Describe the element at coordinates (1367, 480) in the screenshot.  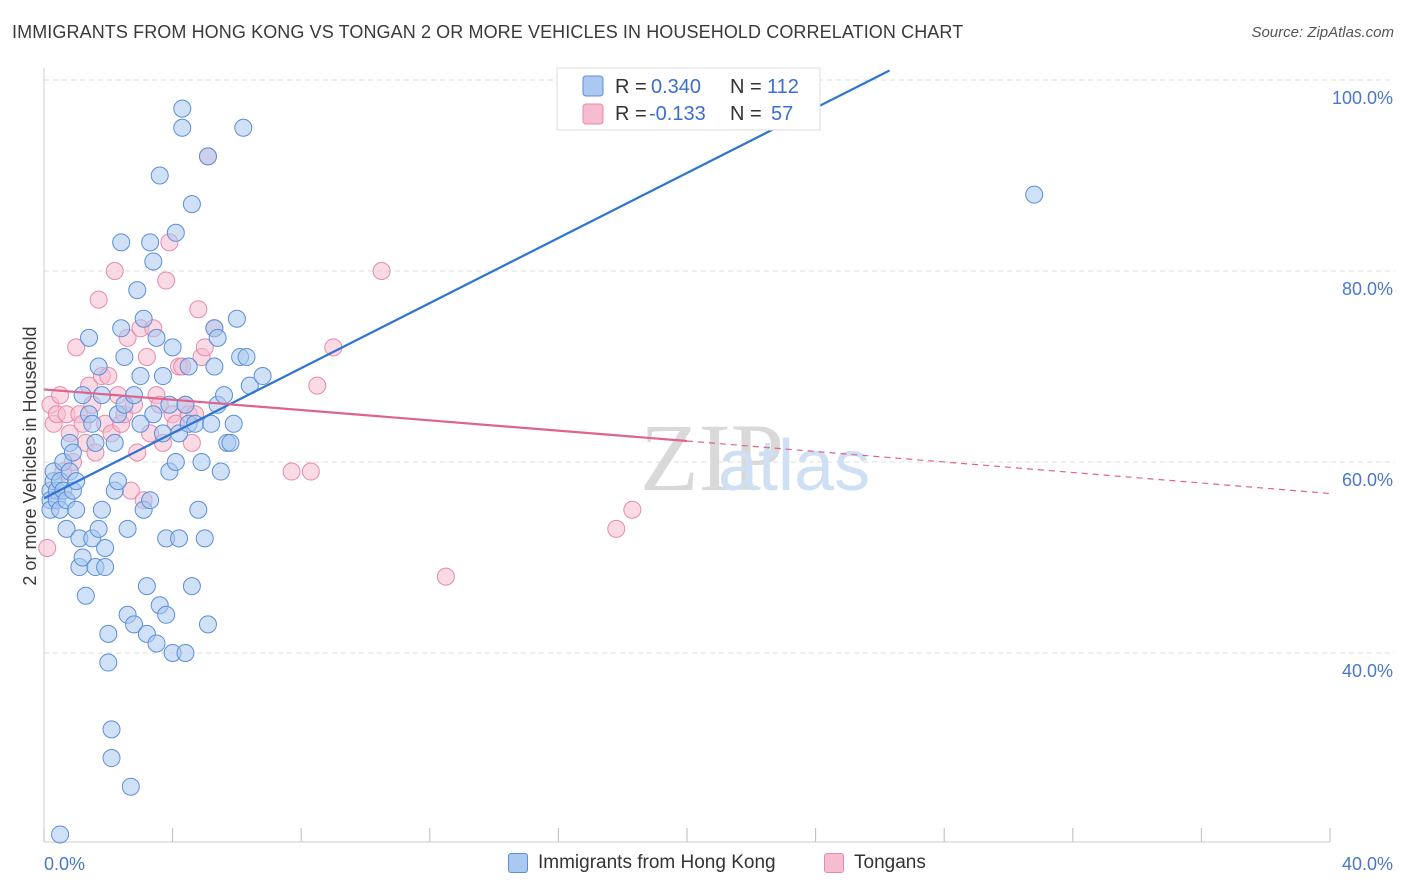
I see `y-tick-label: 60.0%` at that location.